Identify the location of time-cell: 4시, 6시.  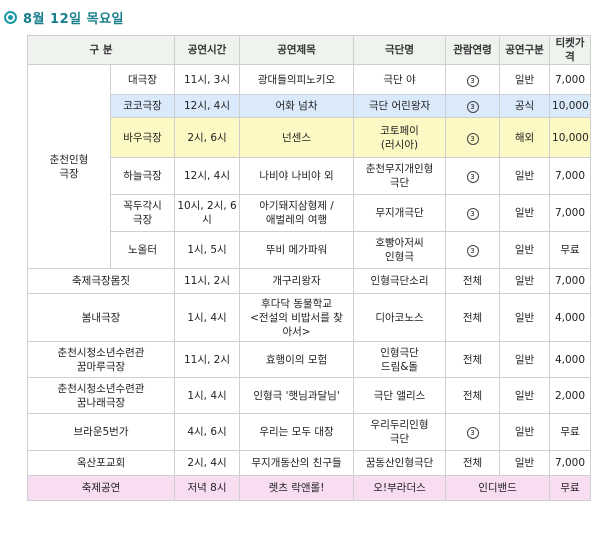
(207, 432).